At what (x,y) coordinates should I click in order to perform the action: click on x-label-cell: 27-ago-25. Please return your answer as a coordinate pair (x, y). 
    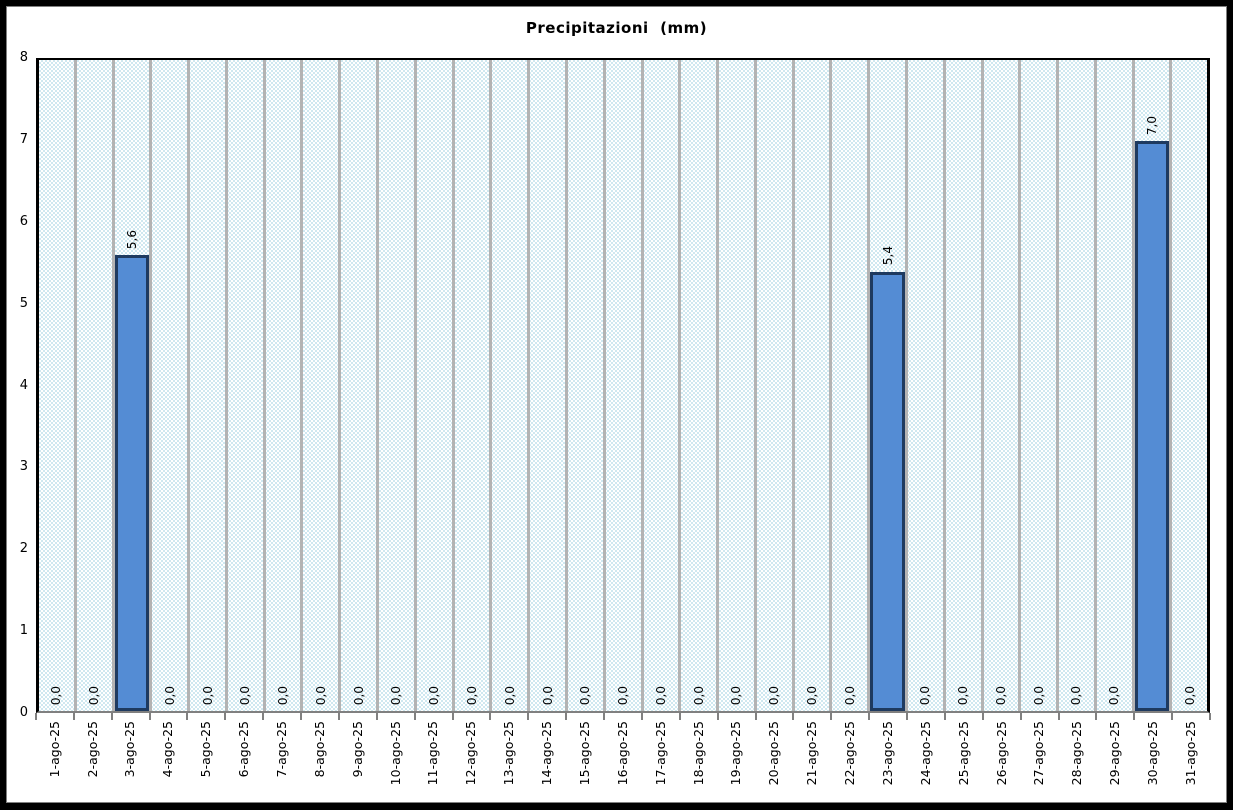
    Looking at the image, I should click on (1040, 765).